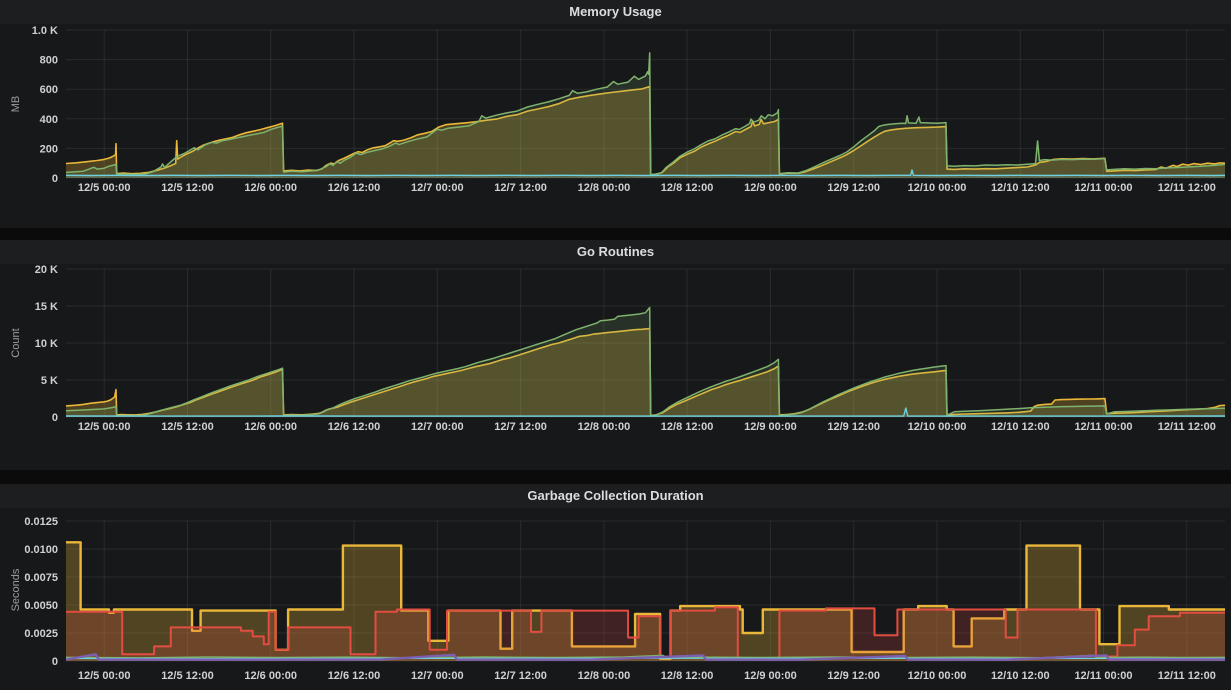 The height and width of the screenshot is (690, 1231). I want to click on series-line-gc-purple, so click(645, 657).